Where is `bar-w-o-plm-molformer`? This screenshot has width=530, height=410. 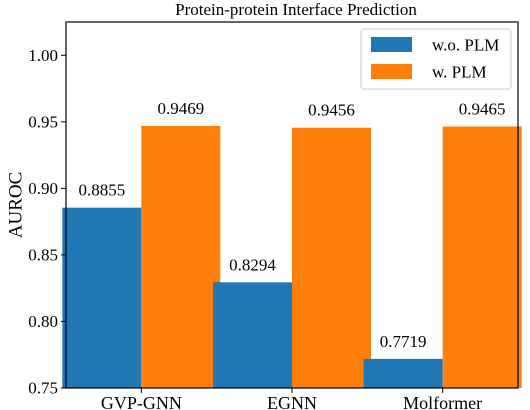
bar-w-o-plm-molformer is located at coordinates (403, 373).